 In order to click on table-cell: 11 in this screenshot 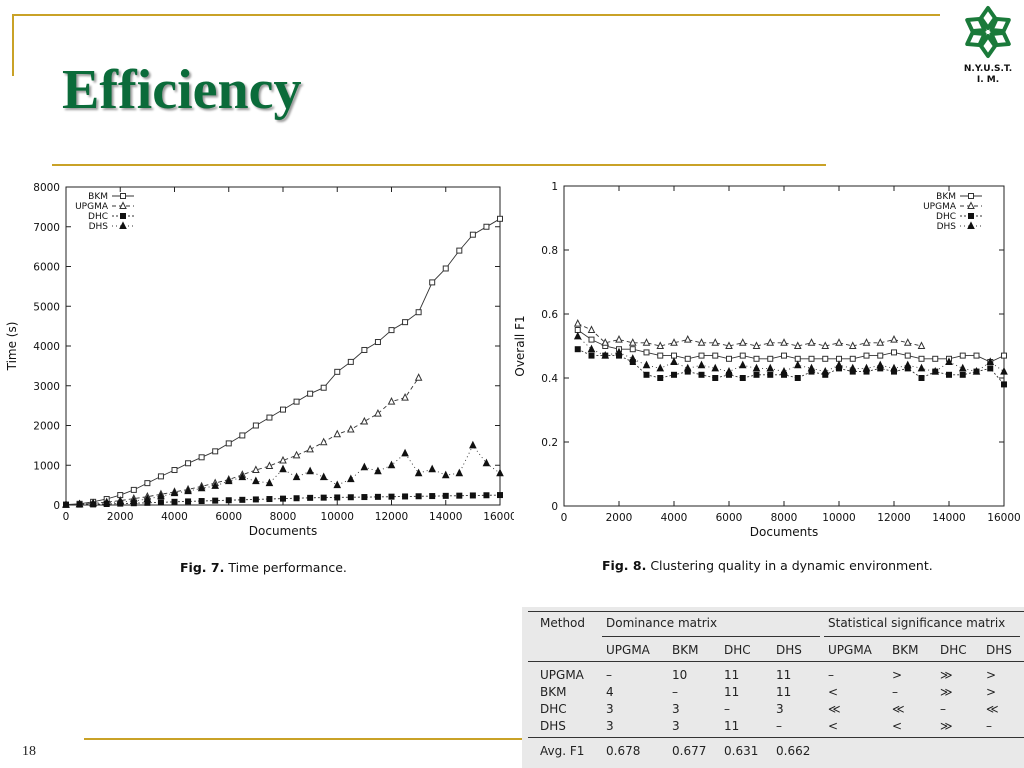, I will do `click(784, 692)`.